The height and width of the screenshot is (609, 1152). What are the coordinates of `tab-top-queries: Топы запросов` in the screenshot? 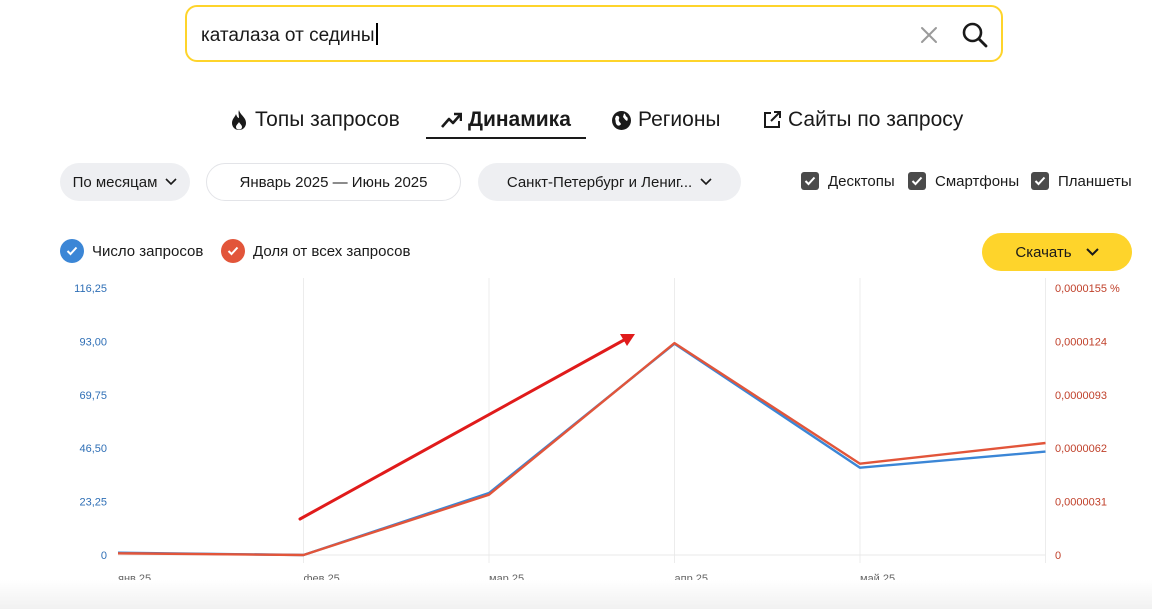 It's located at (314, 120).